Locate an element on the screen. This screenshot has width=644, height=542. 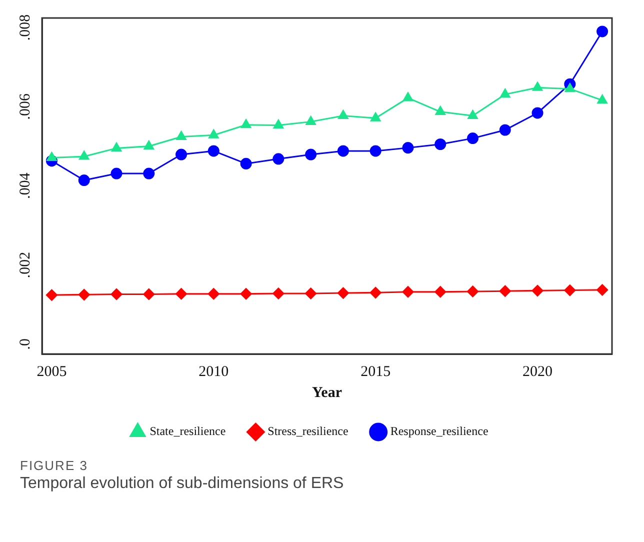
x-tick-label: 2010 is located at coordinates (213, 372).